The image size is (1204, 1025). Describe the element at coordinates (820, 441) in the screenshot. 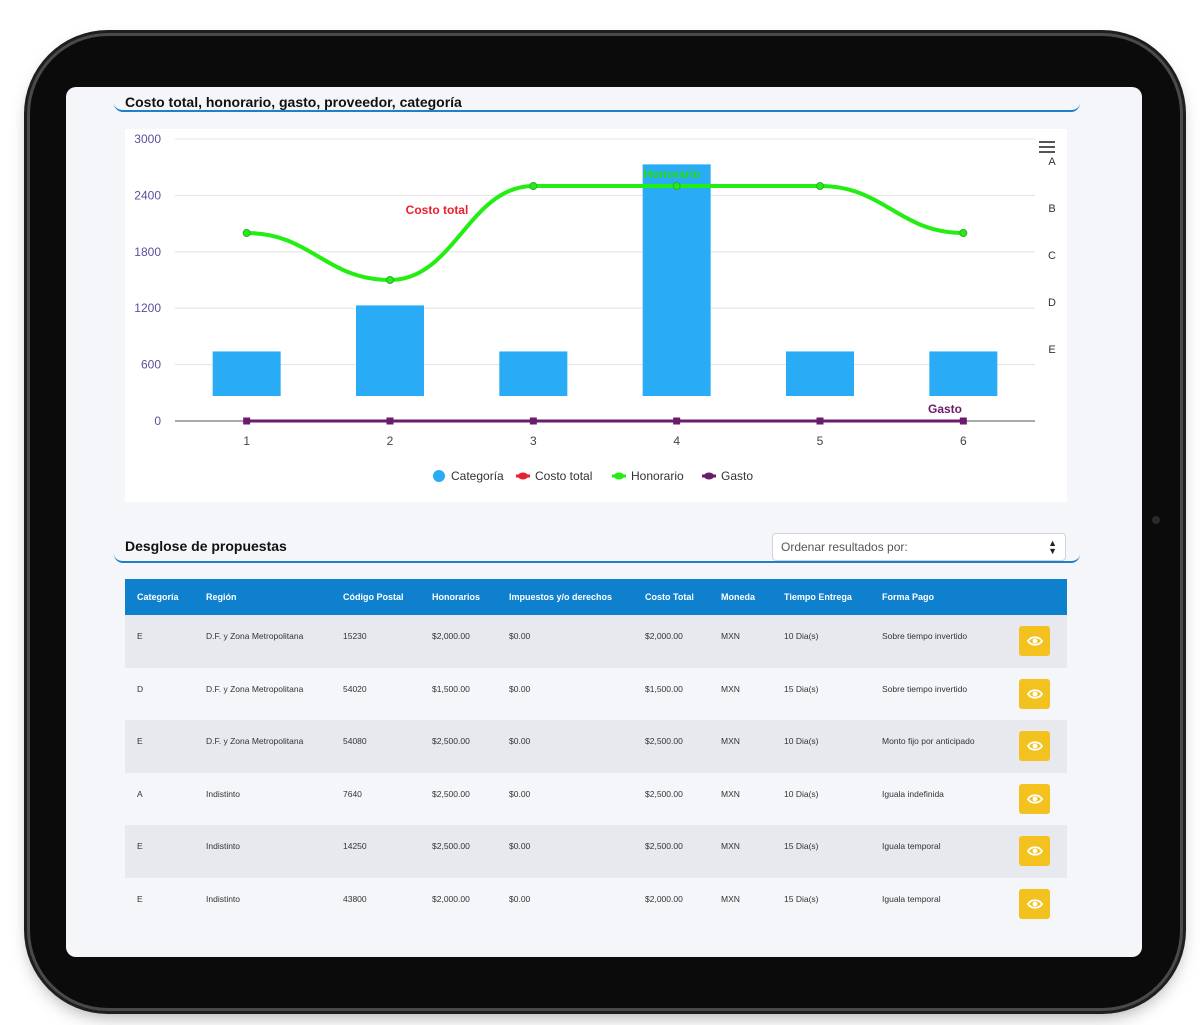

I see `x-tick-label: 5` at that location.